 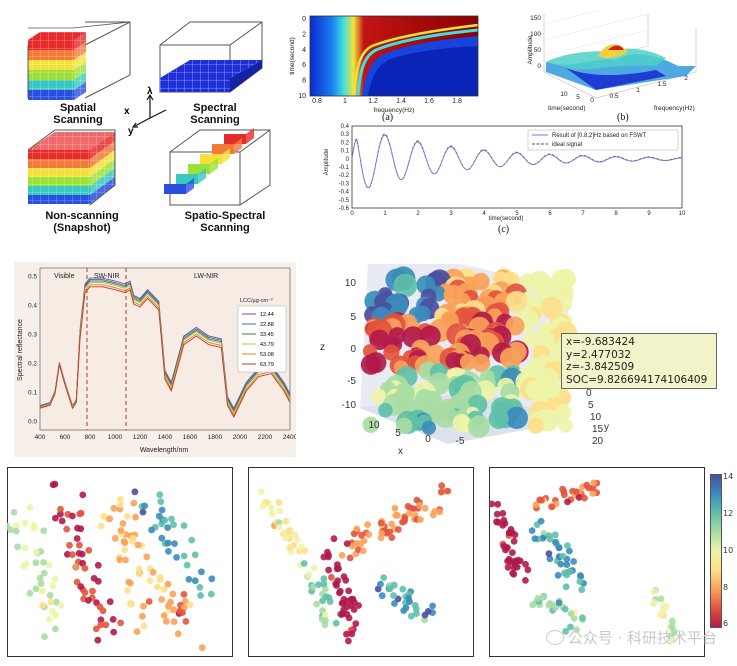 I want to click on spatial-scanning-cube, so click(x=79, y=60).